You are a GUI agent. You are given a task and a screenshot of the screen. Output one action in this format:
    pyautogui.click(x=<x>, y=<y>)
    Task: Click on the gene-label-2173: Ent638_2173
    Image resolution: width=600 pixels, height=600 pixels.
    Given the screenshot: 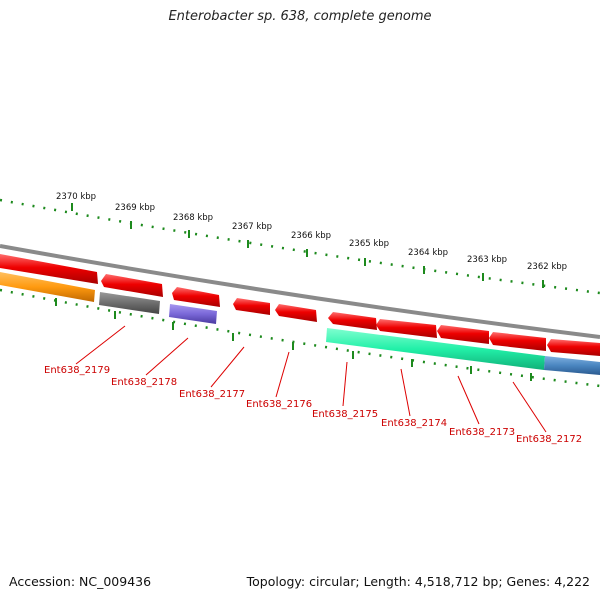 What is the action you would take?
    pyautogui.click(x=482, y=432)
    